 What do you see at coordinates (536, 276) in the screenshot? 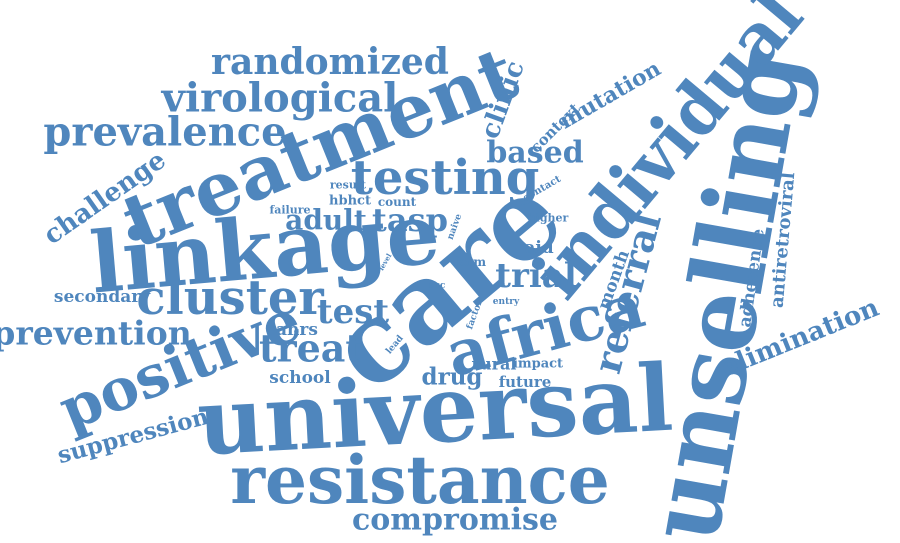
I see `word-trial: trial` at bounding box center [536, 276].